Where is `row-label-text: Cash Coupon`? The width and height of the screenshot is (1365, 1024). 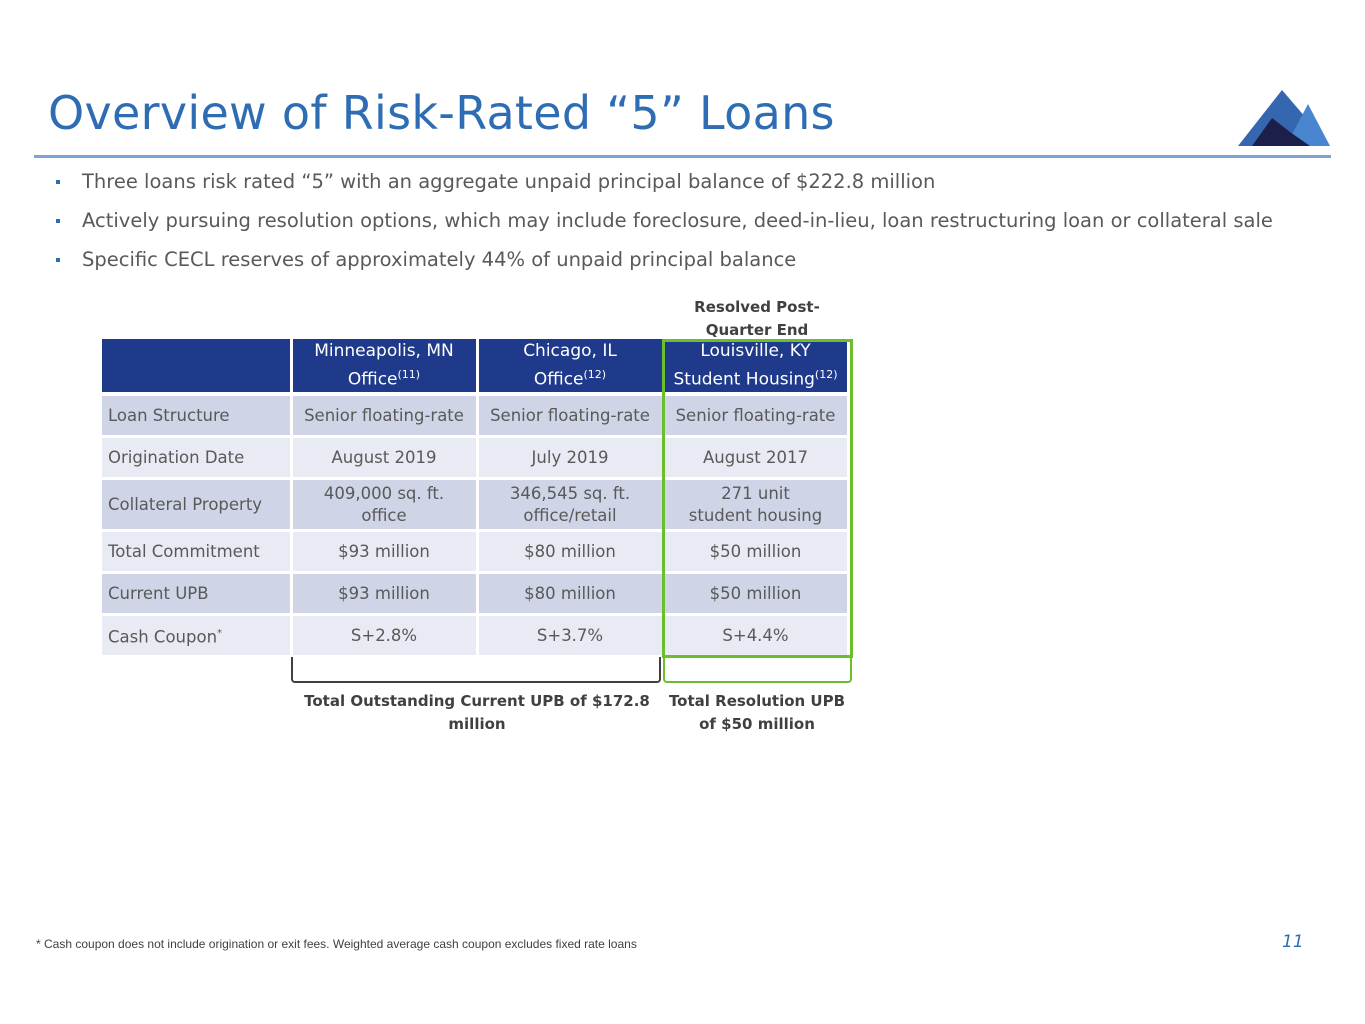 row-label-text: Cash Coupon is located at coordinates (163, 637).